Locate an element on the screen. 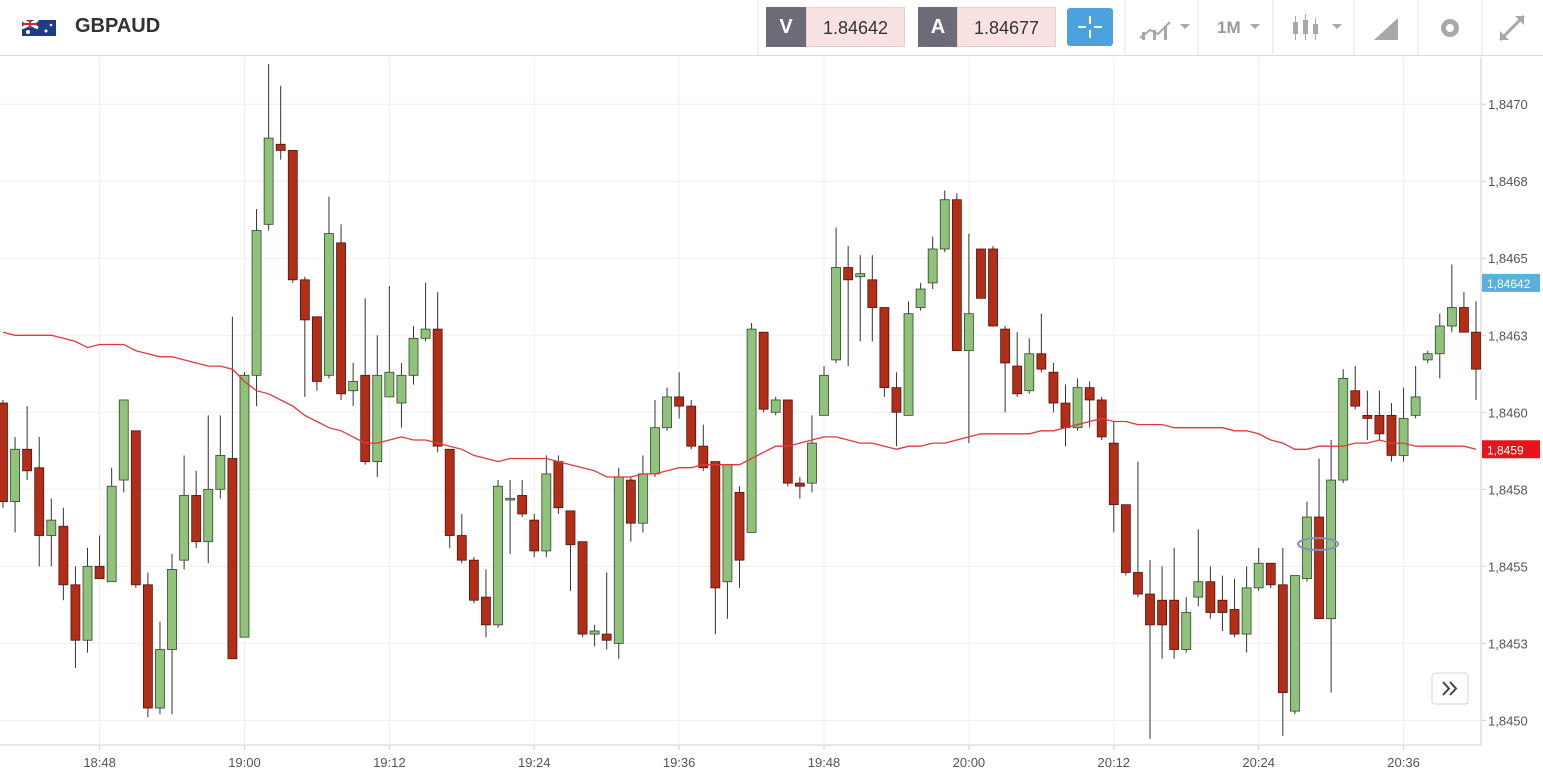 This screenshot has width=1543, height=781. crosshair-icon is located at coordinates (1090, 27).